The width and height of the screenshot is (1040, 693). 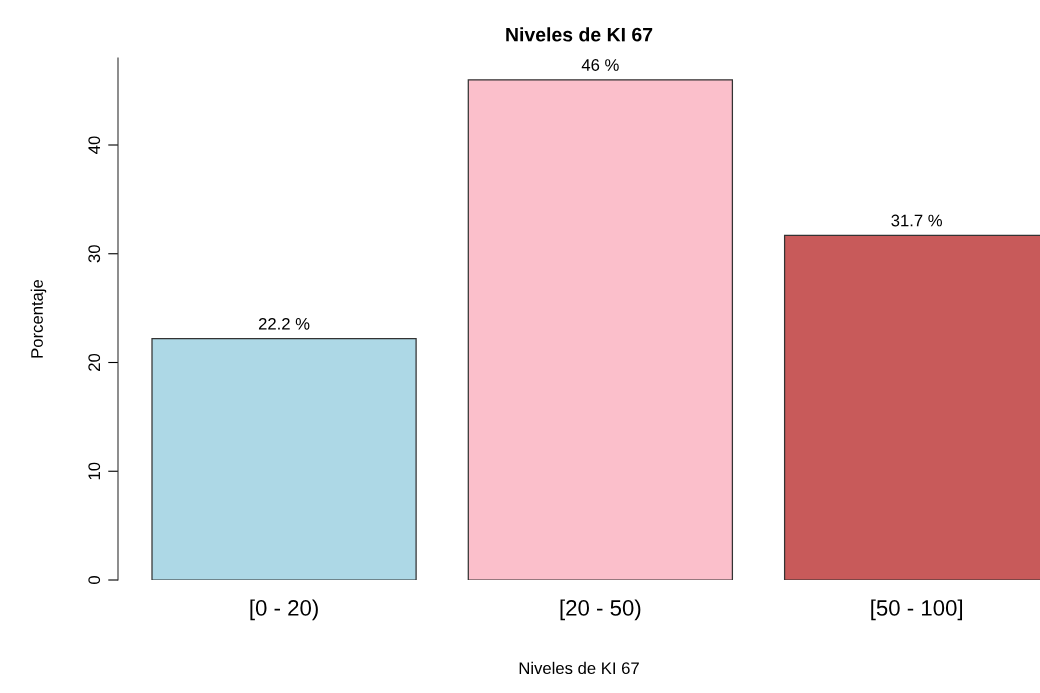 What do you see at coordinates (600, 65) in the screenshot?
I see `data-label: 46 %` at bounding box center [600, 65].